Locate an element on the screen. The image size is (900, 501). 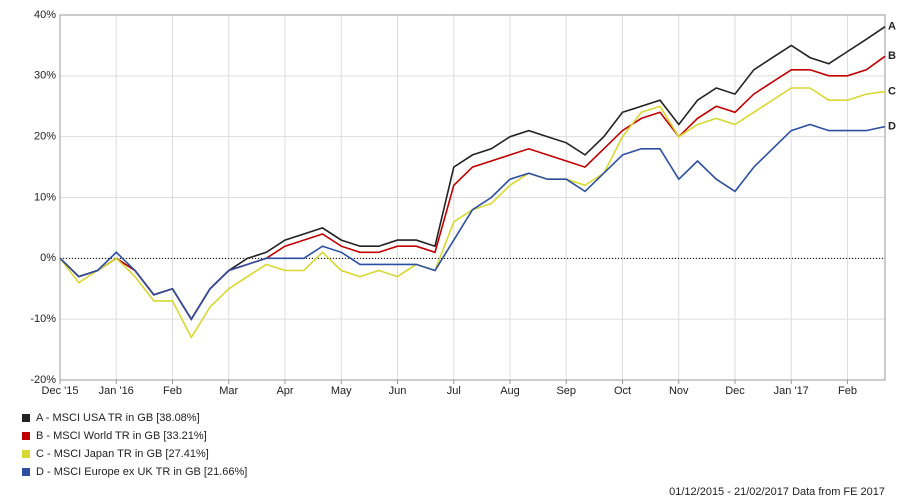
x-tick-label: Aug is located at coordinates (510, 391).